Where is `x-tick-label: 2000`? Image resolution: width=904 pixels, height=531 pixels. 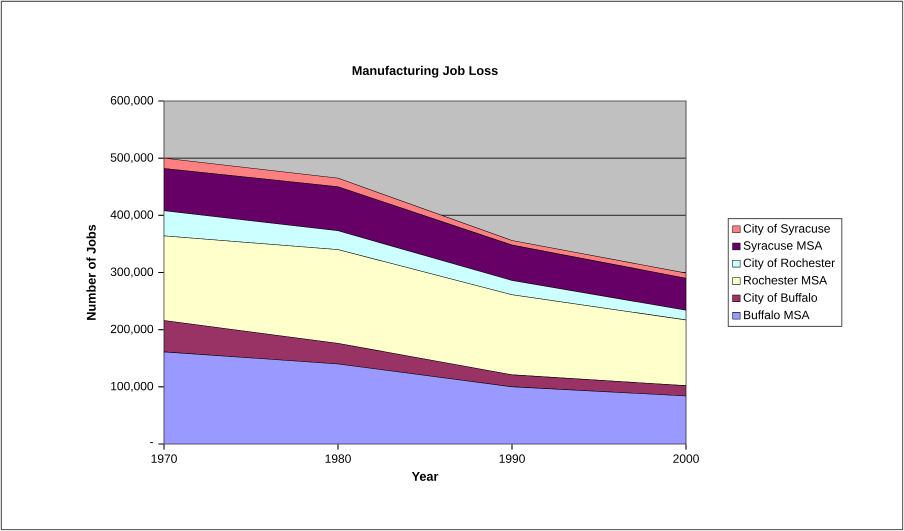 x-tick-label: 2000 is located at coordinates (686, 458).